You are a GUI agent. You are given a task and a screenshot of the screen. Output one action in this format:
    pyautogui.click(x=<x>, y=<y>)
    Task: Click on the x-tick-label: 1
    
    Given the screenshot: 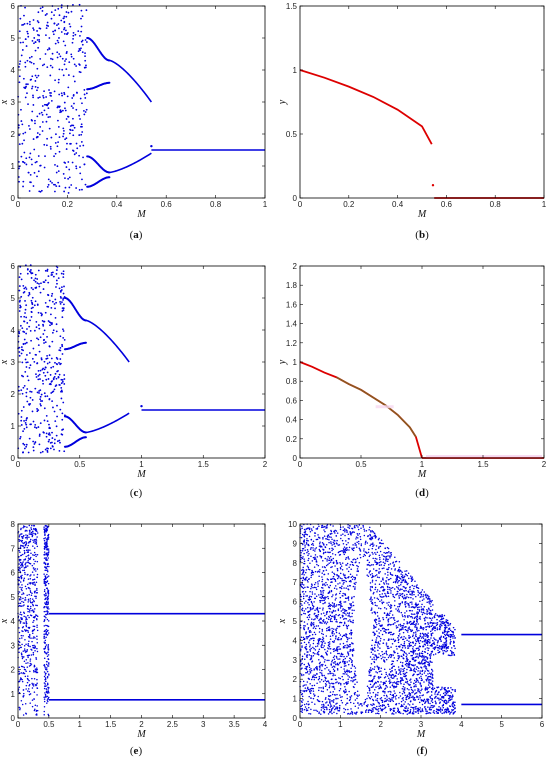 What is the action you would take?
    pyautogui.click(x=80, y=724)
    